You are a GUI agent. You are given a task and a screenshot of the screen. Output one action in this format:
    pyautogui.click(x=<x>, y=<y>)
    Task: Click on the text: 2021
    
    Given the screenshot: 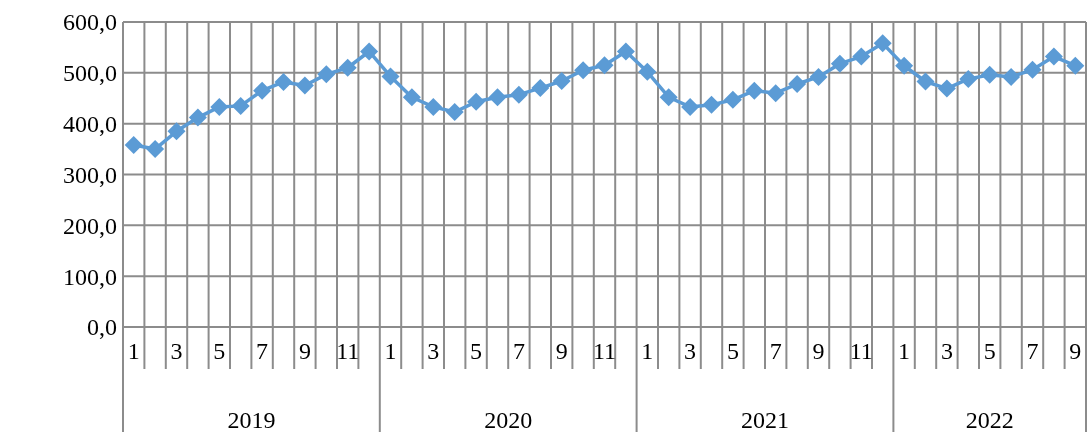 What is the action you would take?
    pyautogui.click(x=765, y=419)
    